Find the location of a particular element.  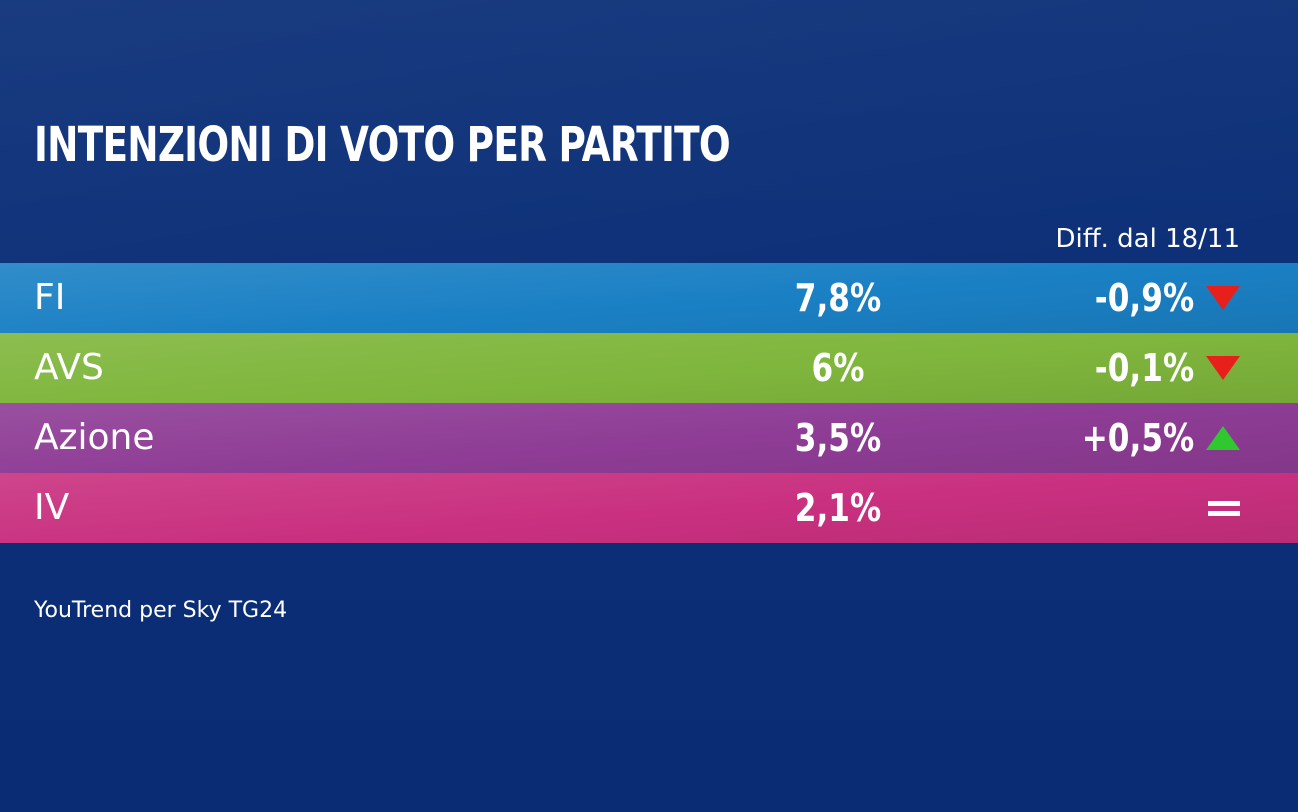

equal-icon is located at coordinates (1224, 508).